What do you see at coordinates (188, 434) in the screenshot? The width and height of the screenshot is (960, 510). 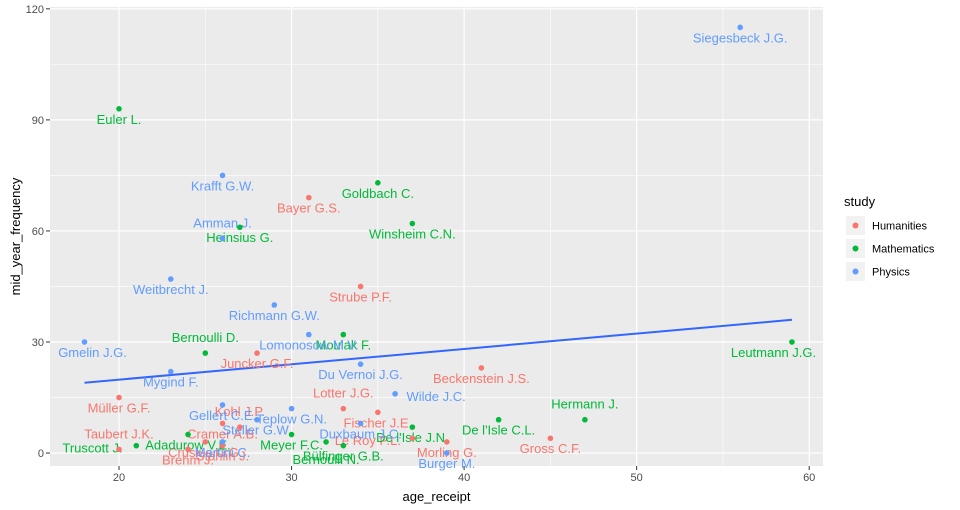 I see `data-point-adadurow-v-e` at bounding box center [188, 434].